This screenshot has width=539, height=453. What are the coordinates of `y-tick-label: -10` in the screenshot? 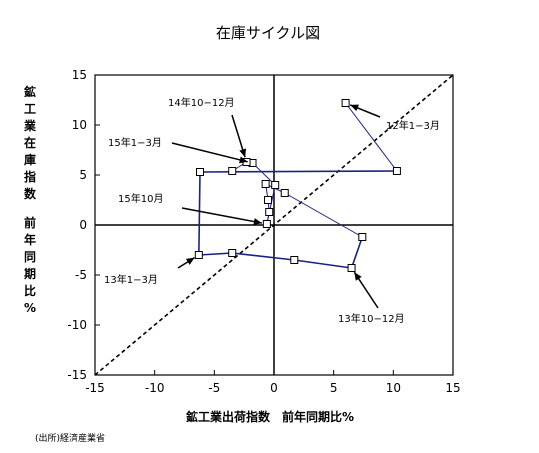 It's located at (77, 325).